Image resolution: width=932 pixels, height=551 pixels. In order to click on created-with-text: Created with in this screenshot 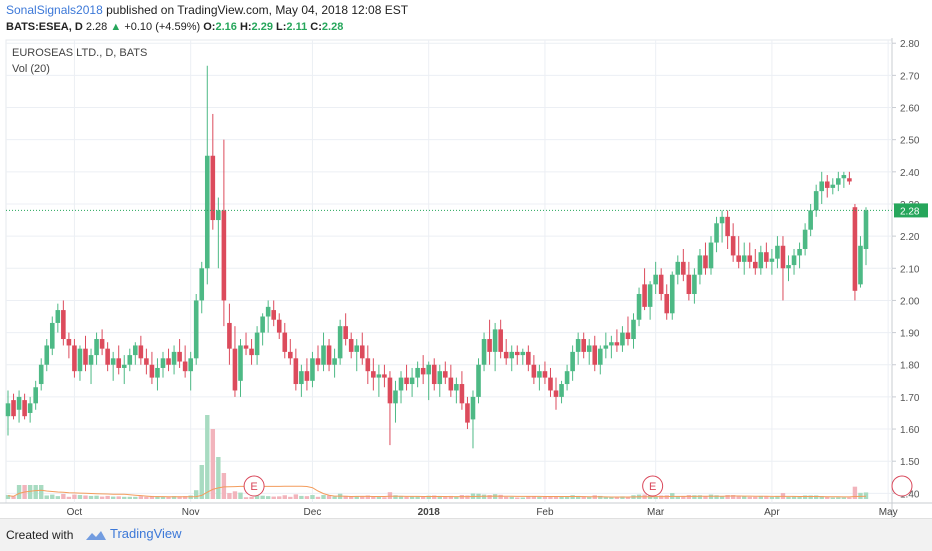, I will do `click(40, 535)`.